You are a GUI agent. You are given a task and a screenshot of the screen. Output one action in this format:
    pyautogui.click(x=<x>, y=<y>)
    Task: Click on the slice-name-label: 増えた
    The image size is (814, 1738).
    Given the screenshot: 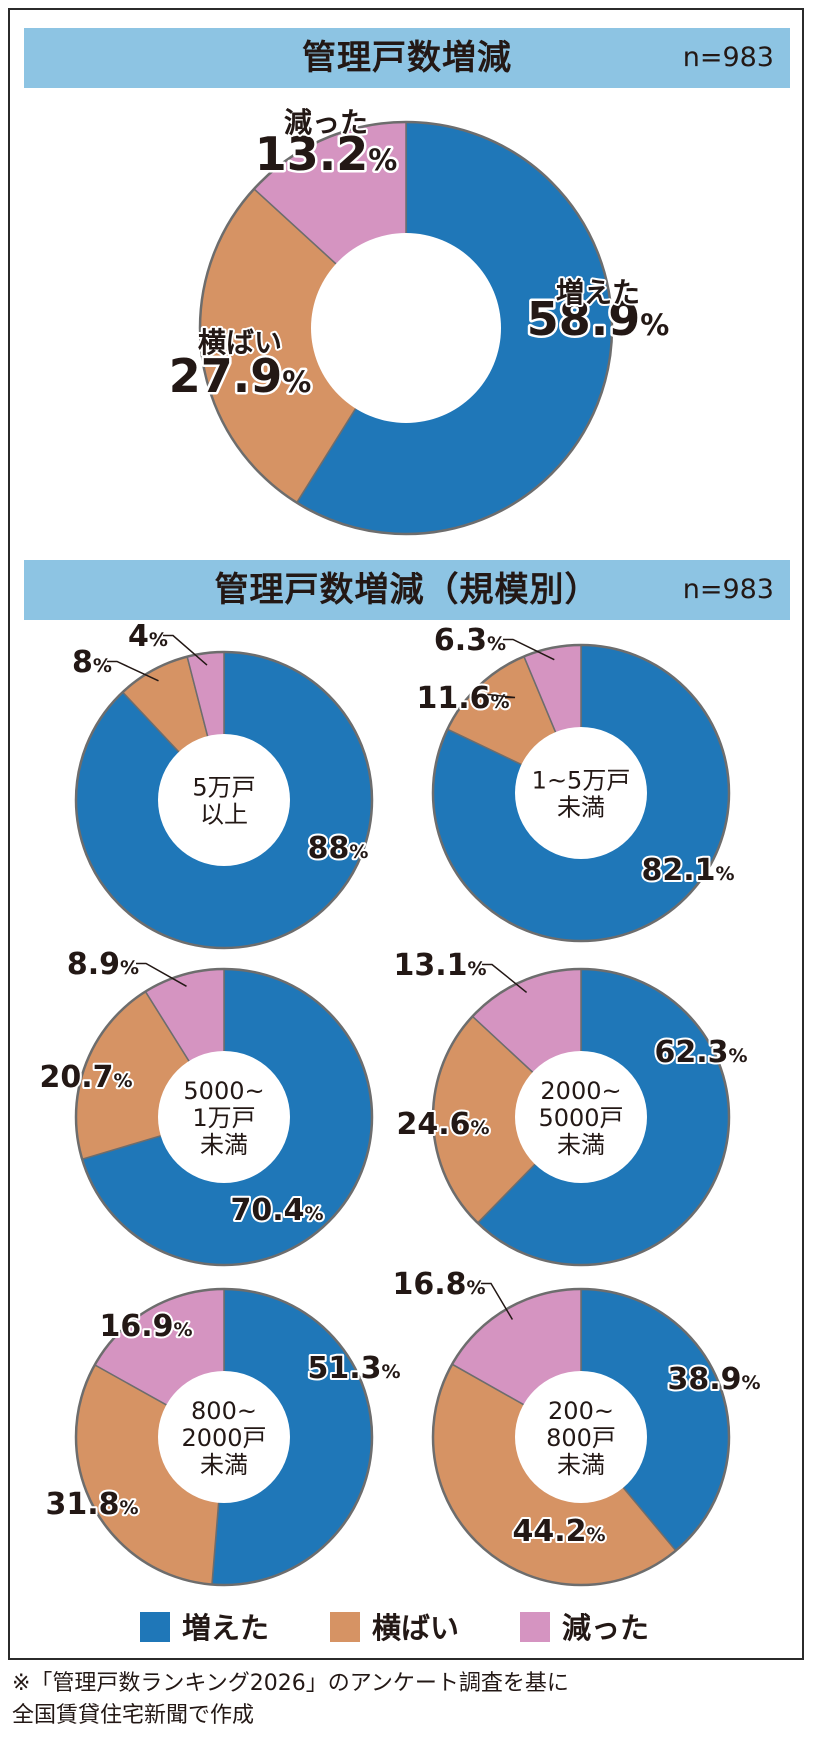 What is the action you would take?
    pyautogui.click(x=598, y=292)
    